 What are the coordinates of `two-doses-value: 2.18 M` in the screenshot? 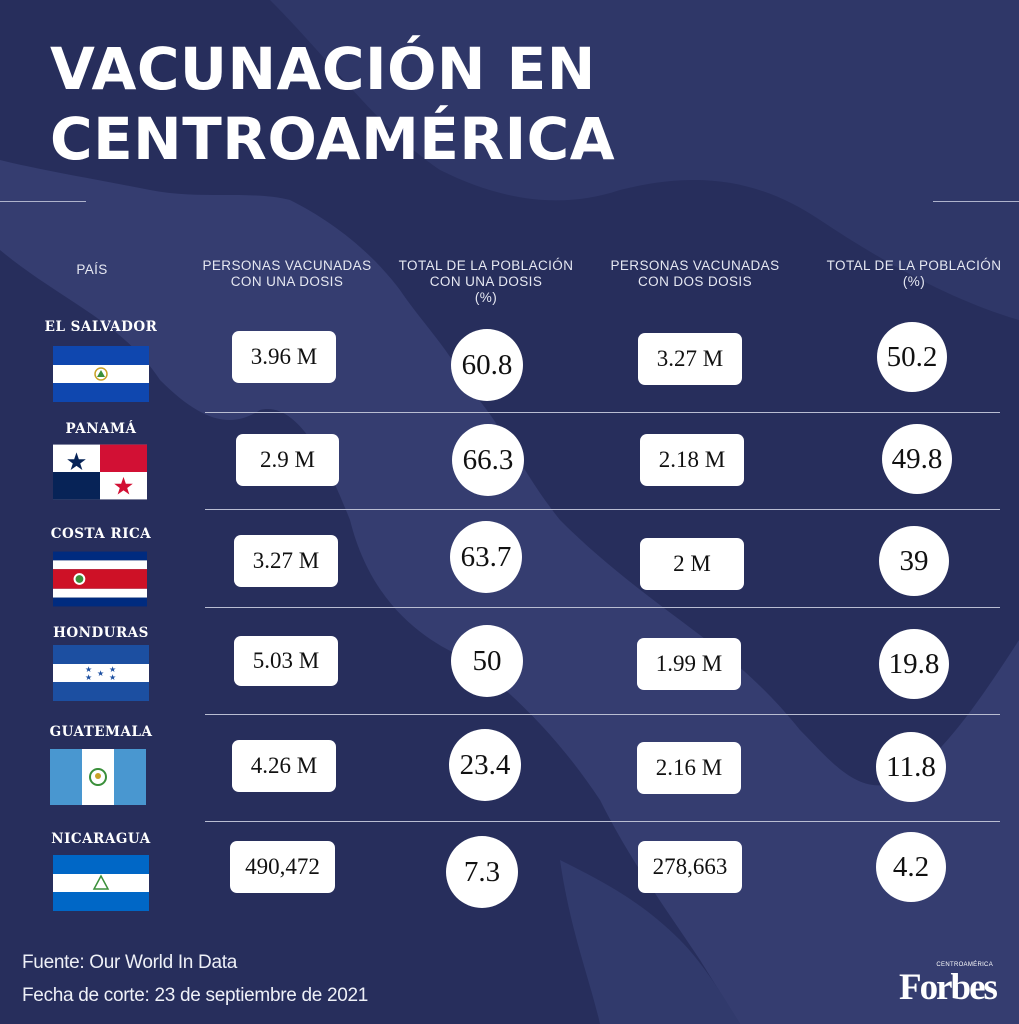 It's located at (692, 460).